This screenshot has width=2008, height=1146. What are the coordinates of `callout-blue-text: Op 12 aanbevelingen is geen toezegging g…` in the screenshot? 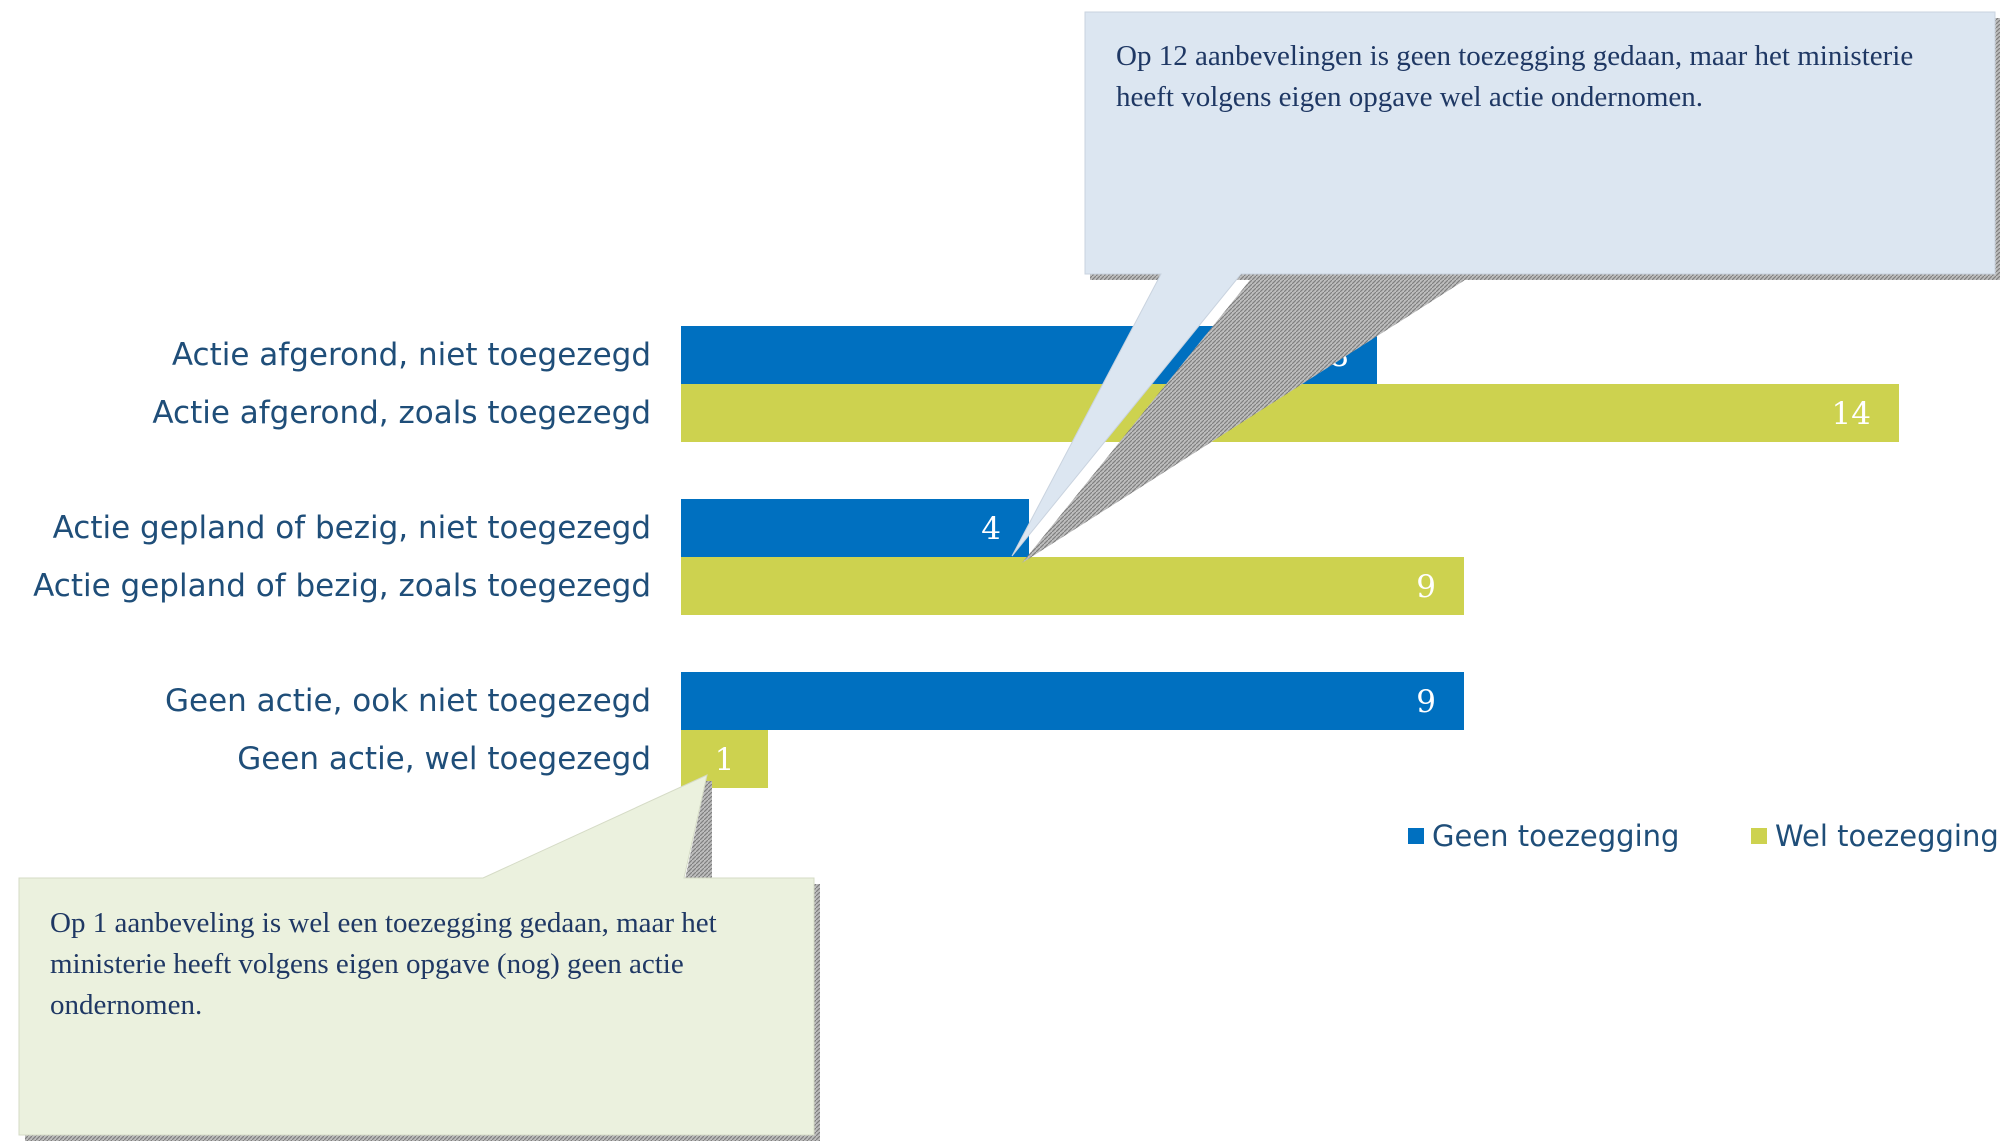 It's located at (1515, 76).